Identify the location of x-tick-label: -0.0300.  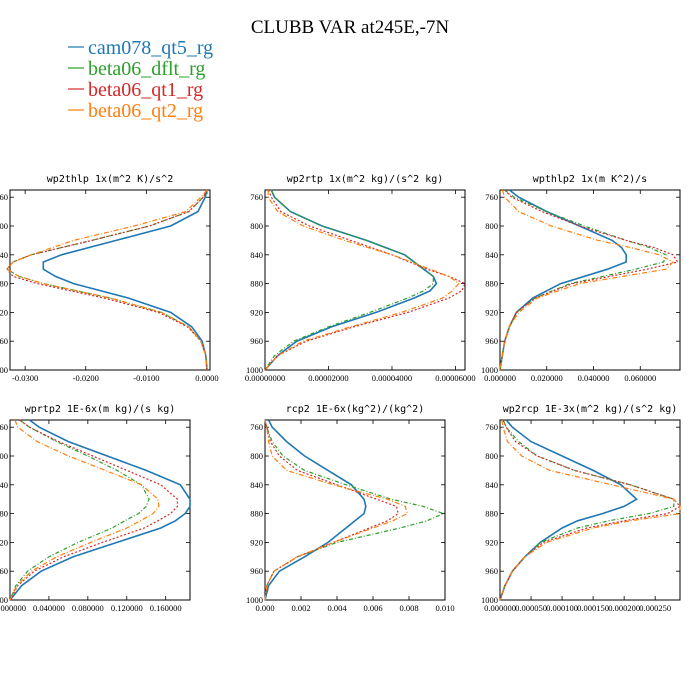
(25, 378).